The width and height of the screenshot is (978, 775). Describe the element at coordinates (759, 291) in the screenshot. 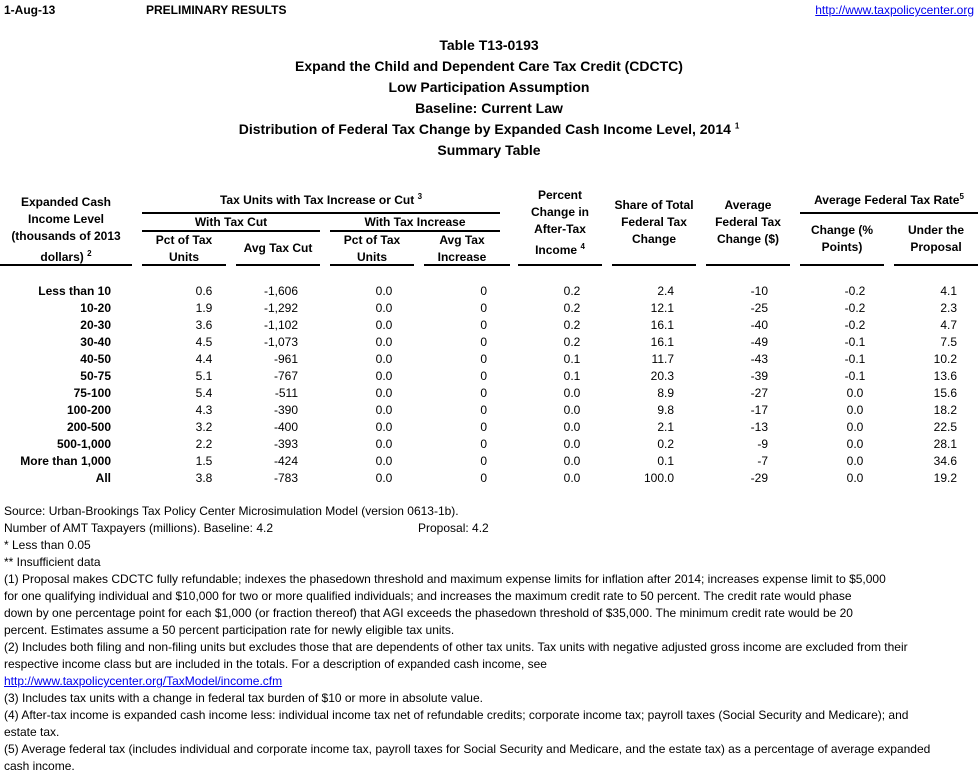

I see `avg-tax-change: -10` at that location.